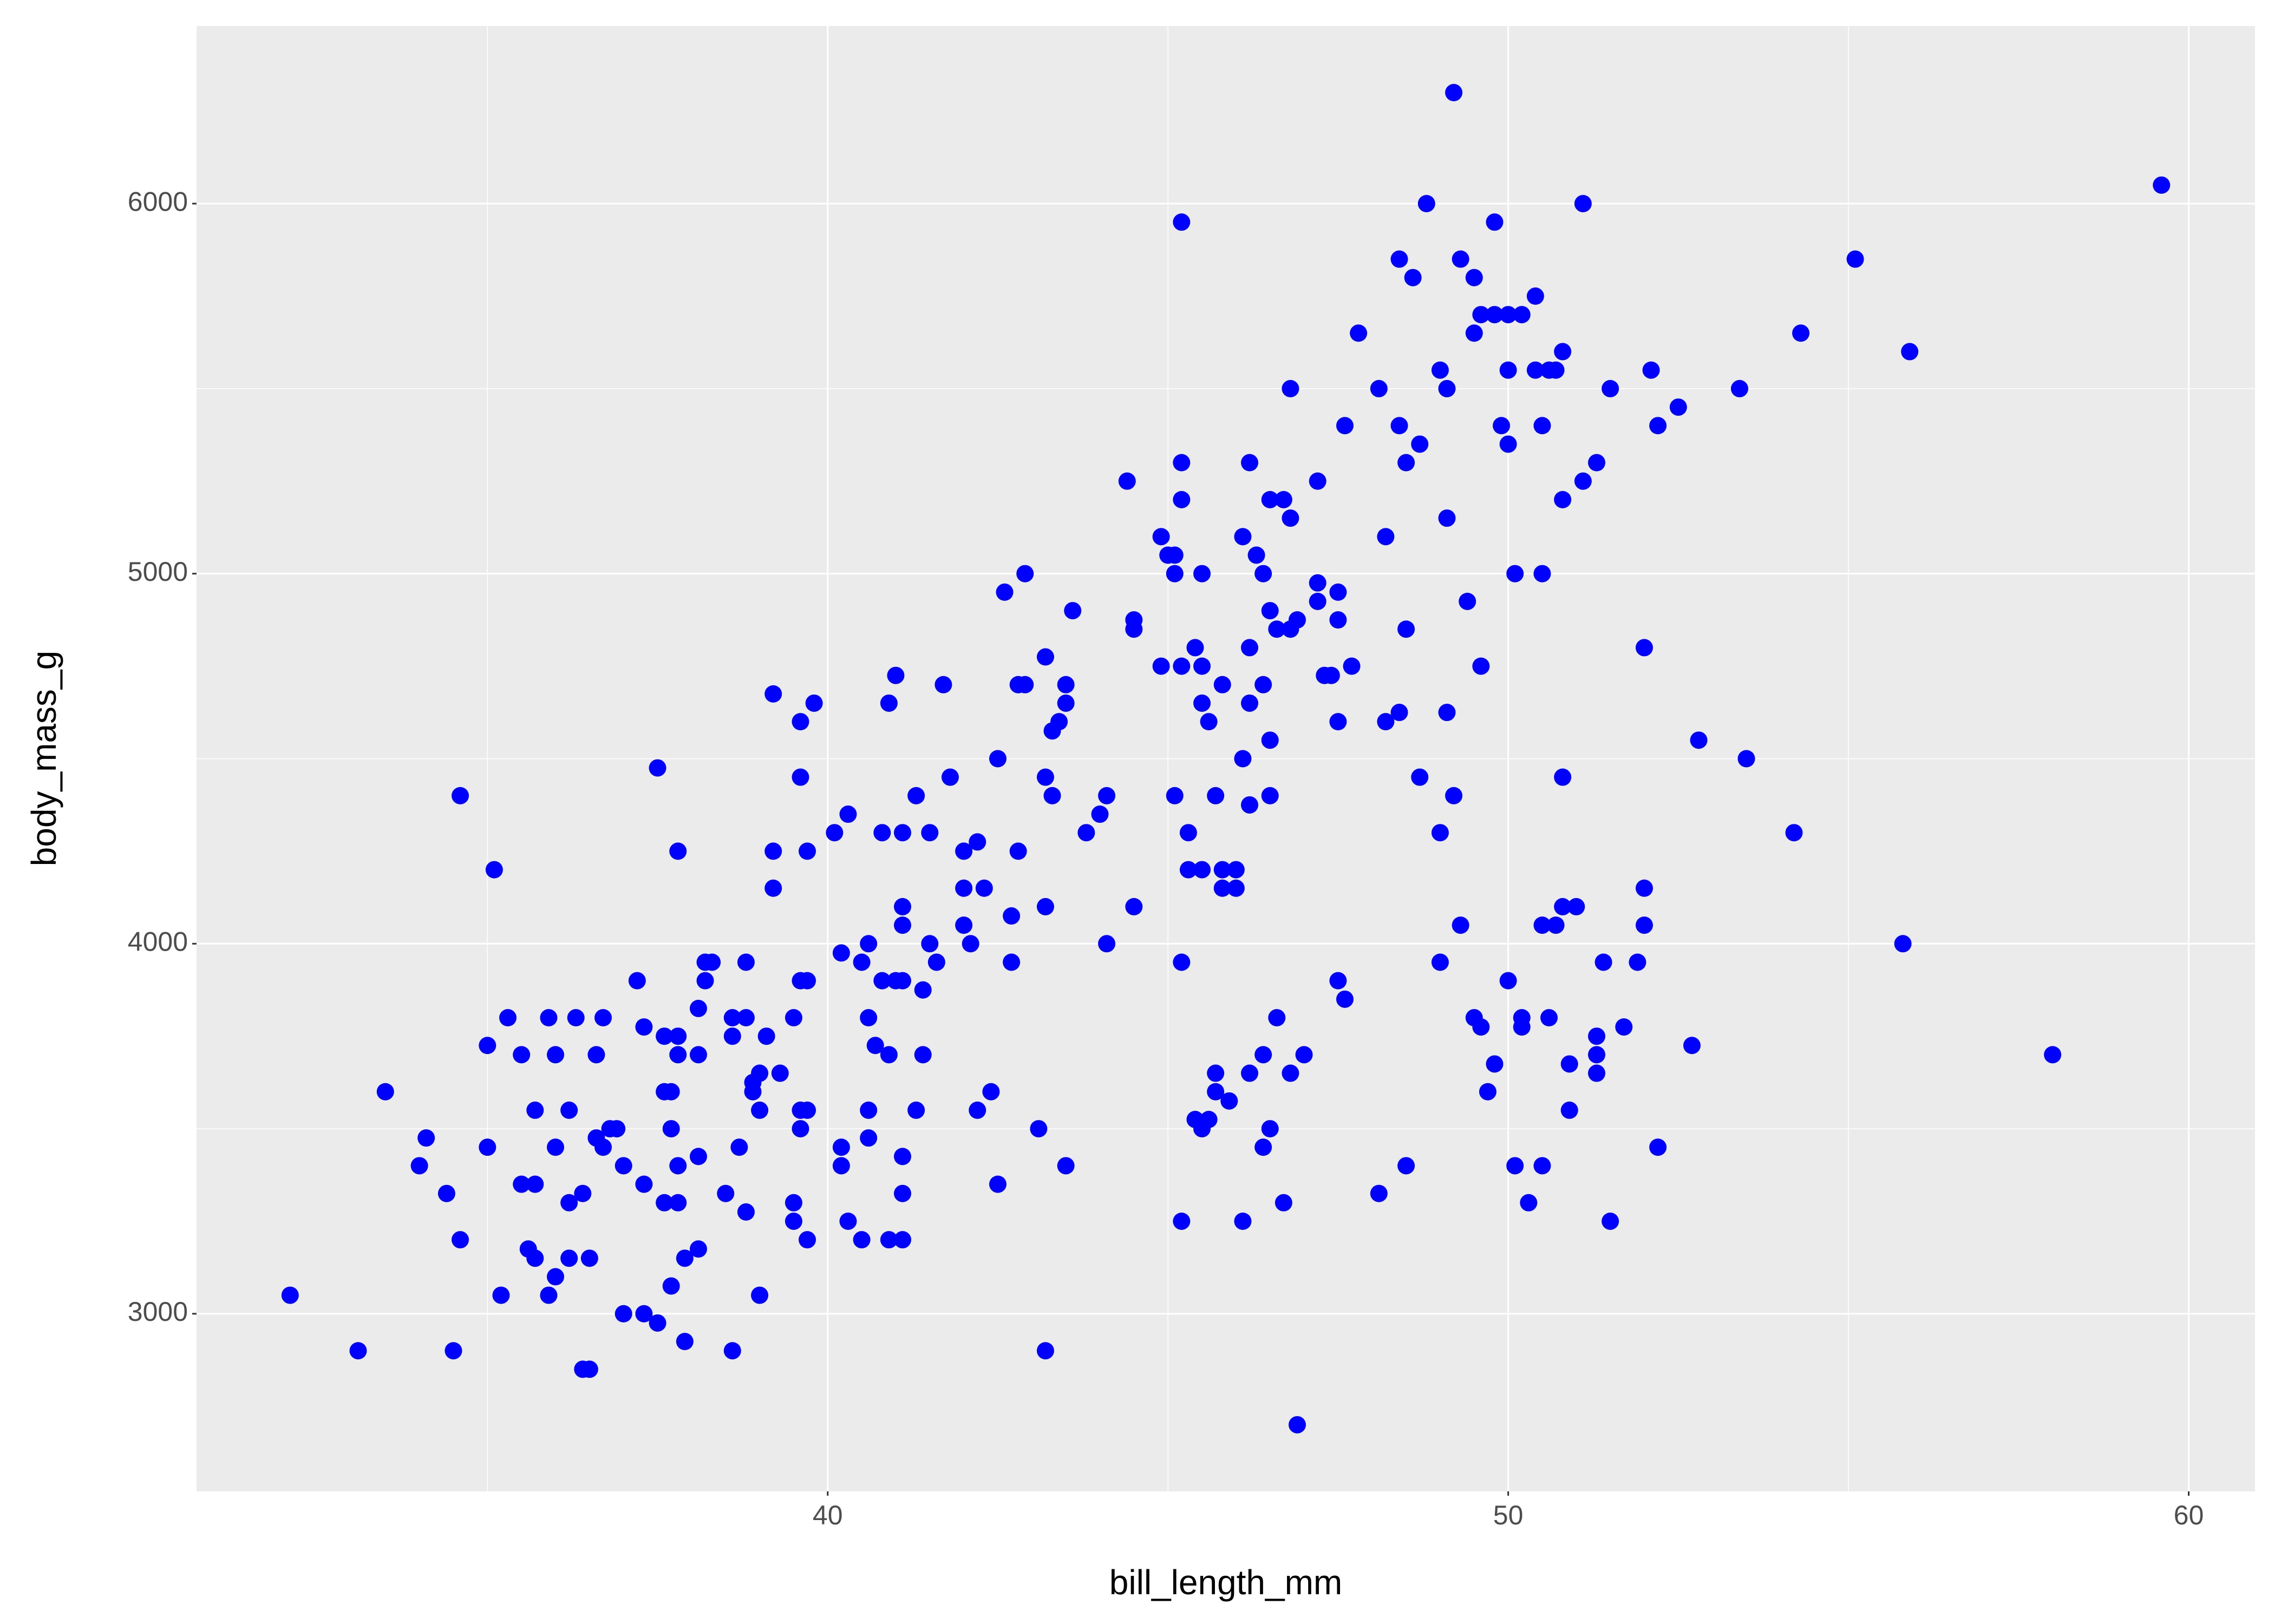 The width and height of the screenshot is (2274, 1624). What do you see at coordinates (1509, 1515) in the screenshot?
I see `x-tick-label: 50` at bounding box center [1509, 1515].